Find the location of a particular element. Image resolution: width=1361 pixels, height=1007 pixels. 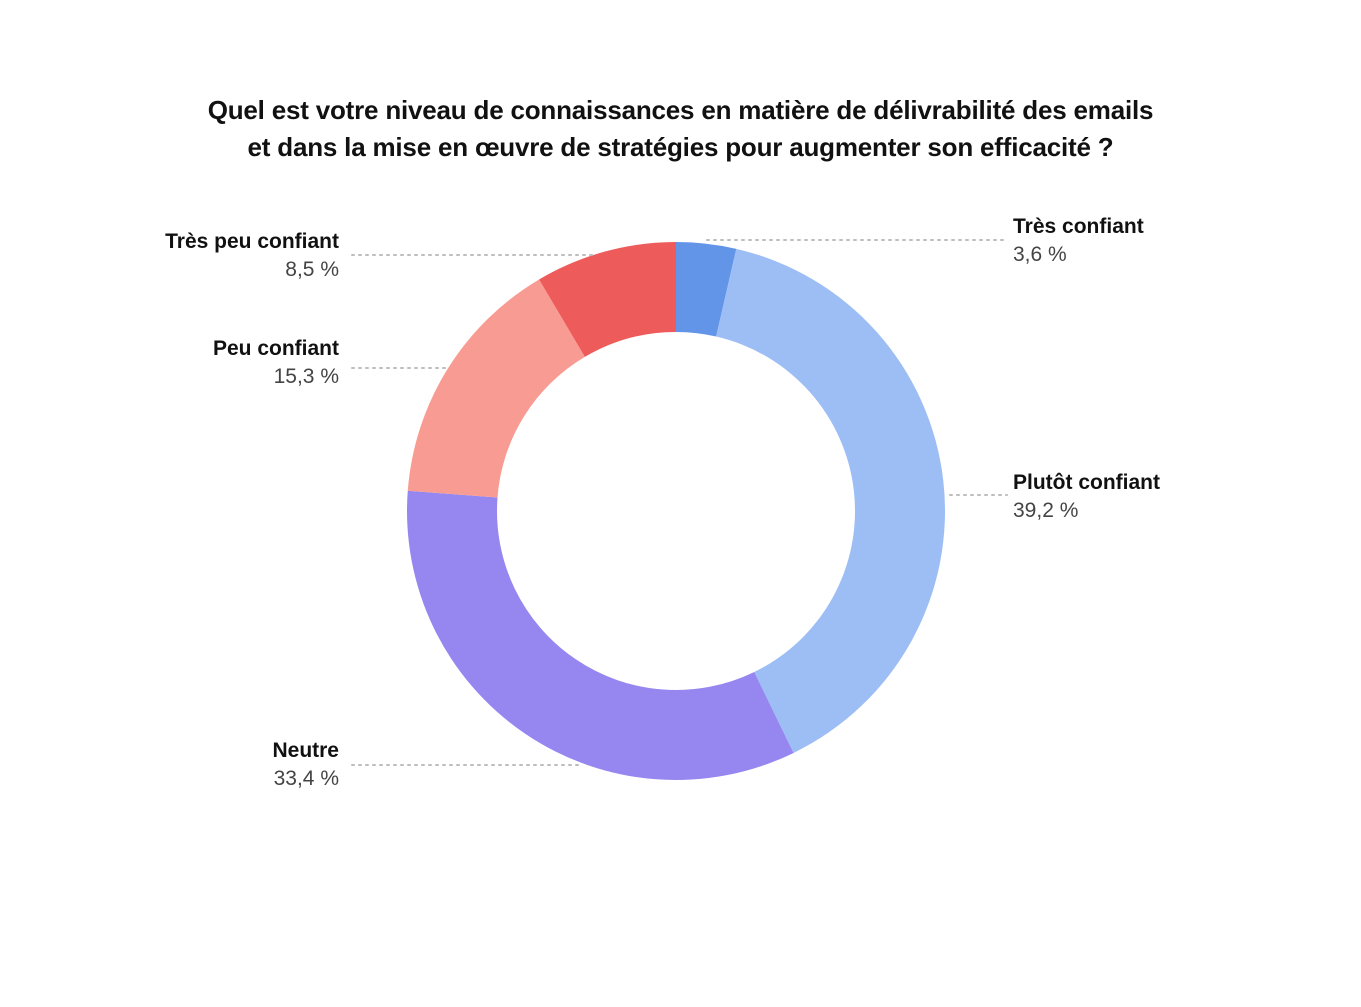

slice-value: 8,5 % is located at coordinates (312, 269).